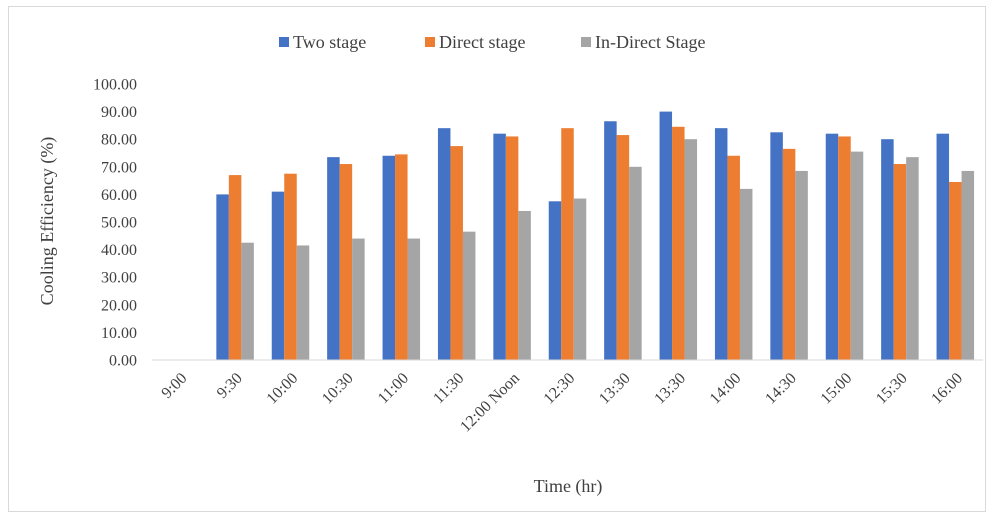 This screenshot has height=520, width=996. I want to click on y-tick-label: 100.00, so click(115, 85).